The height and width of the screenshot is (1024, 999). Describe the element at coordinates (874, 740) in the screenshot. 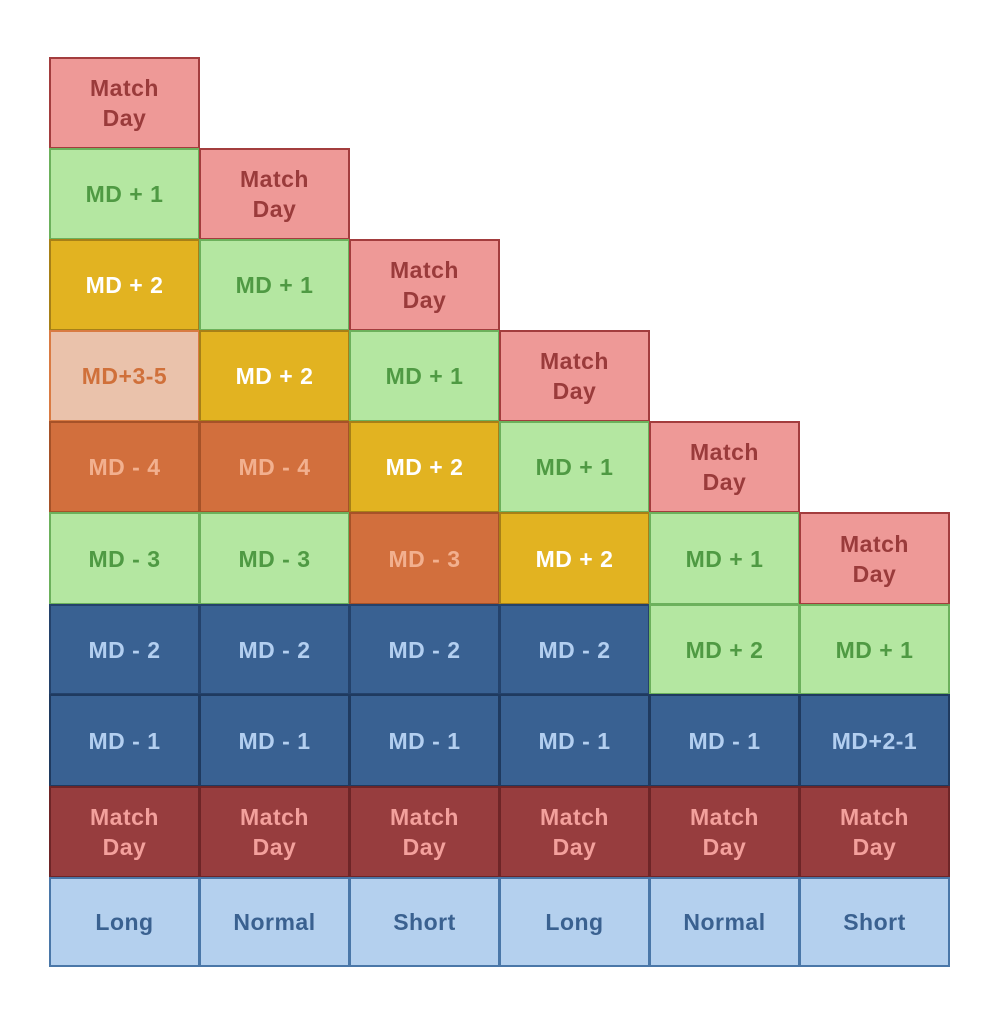

I see `session-cell: MD+2-1` at that location.